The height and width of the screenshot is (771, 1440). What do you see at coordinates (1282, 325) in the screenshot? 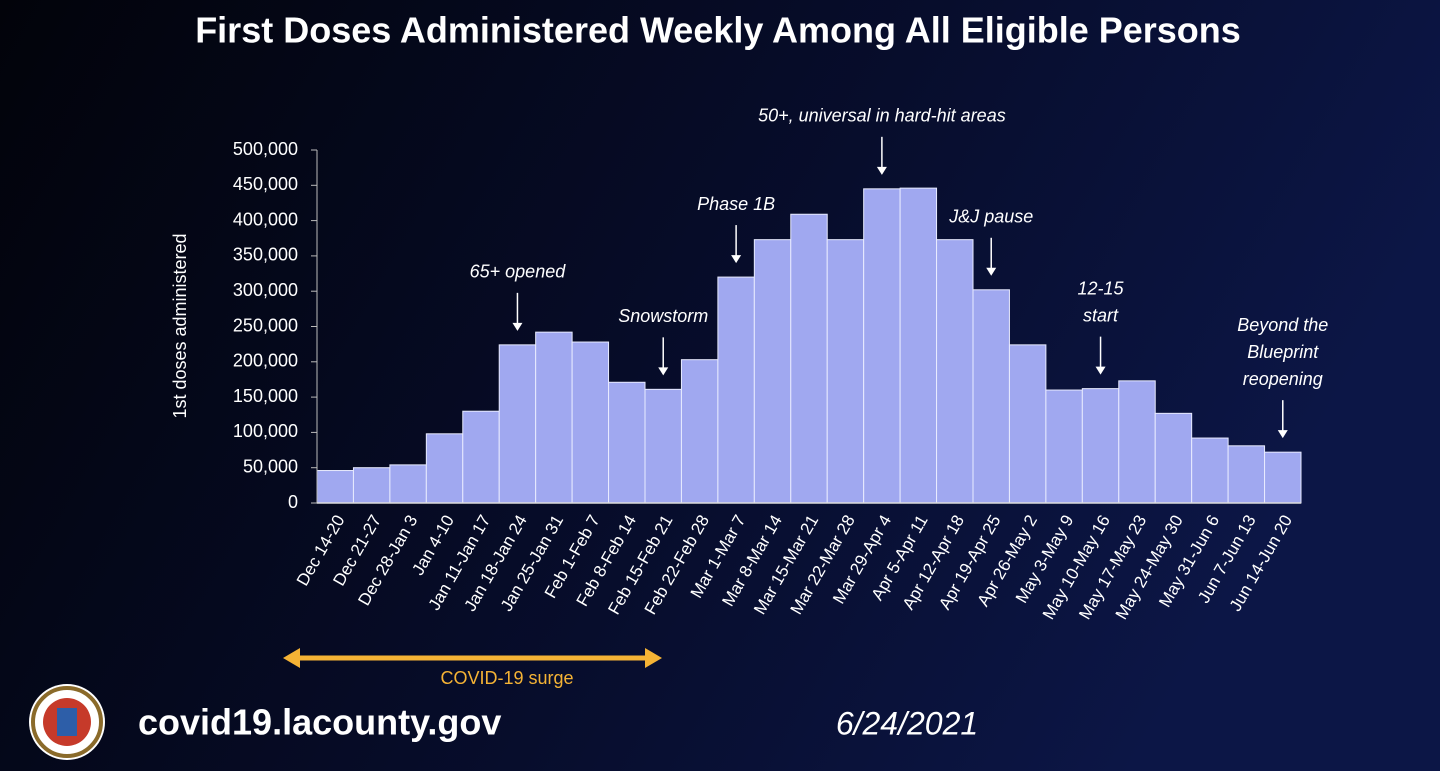
I see `annotation: Beyond the` at bounding box center [1282, 325].